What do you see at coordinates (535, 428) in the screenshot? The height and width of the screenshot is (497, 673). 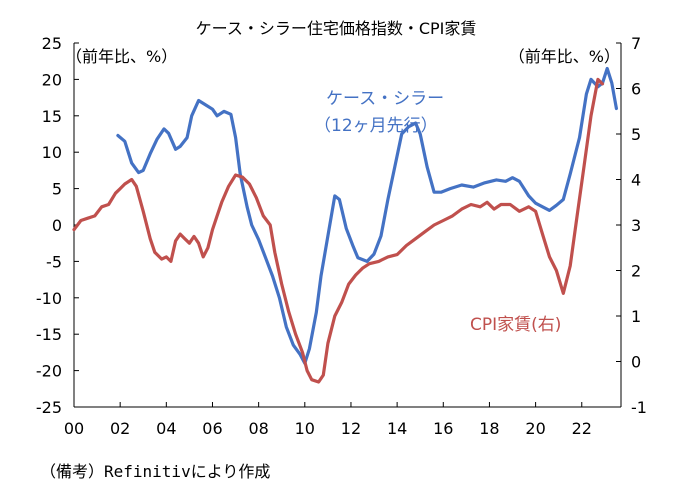 I see `x-tick-label: 20` at bounding box center [535, 428].